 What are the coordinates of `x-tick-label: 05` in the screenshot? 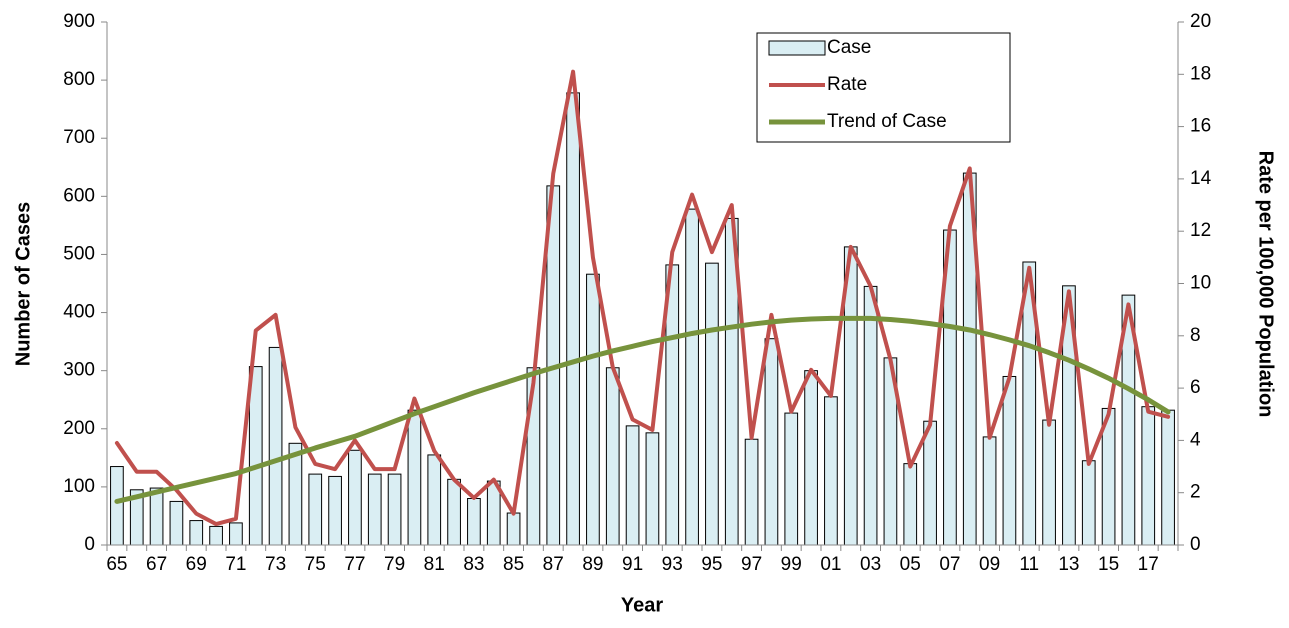 It's located at (910, 564).